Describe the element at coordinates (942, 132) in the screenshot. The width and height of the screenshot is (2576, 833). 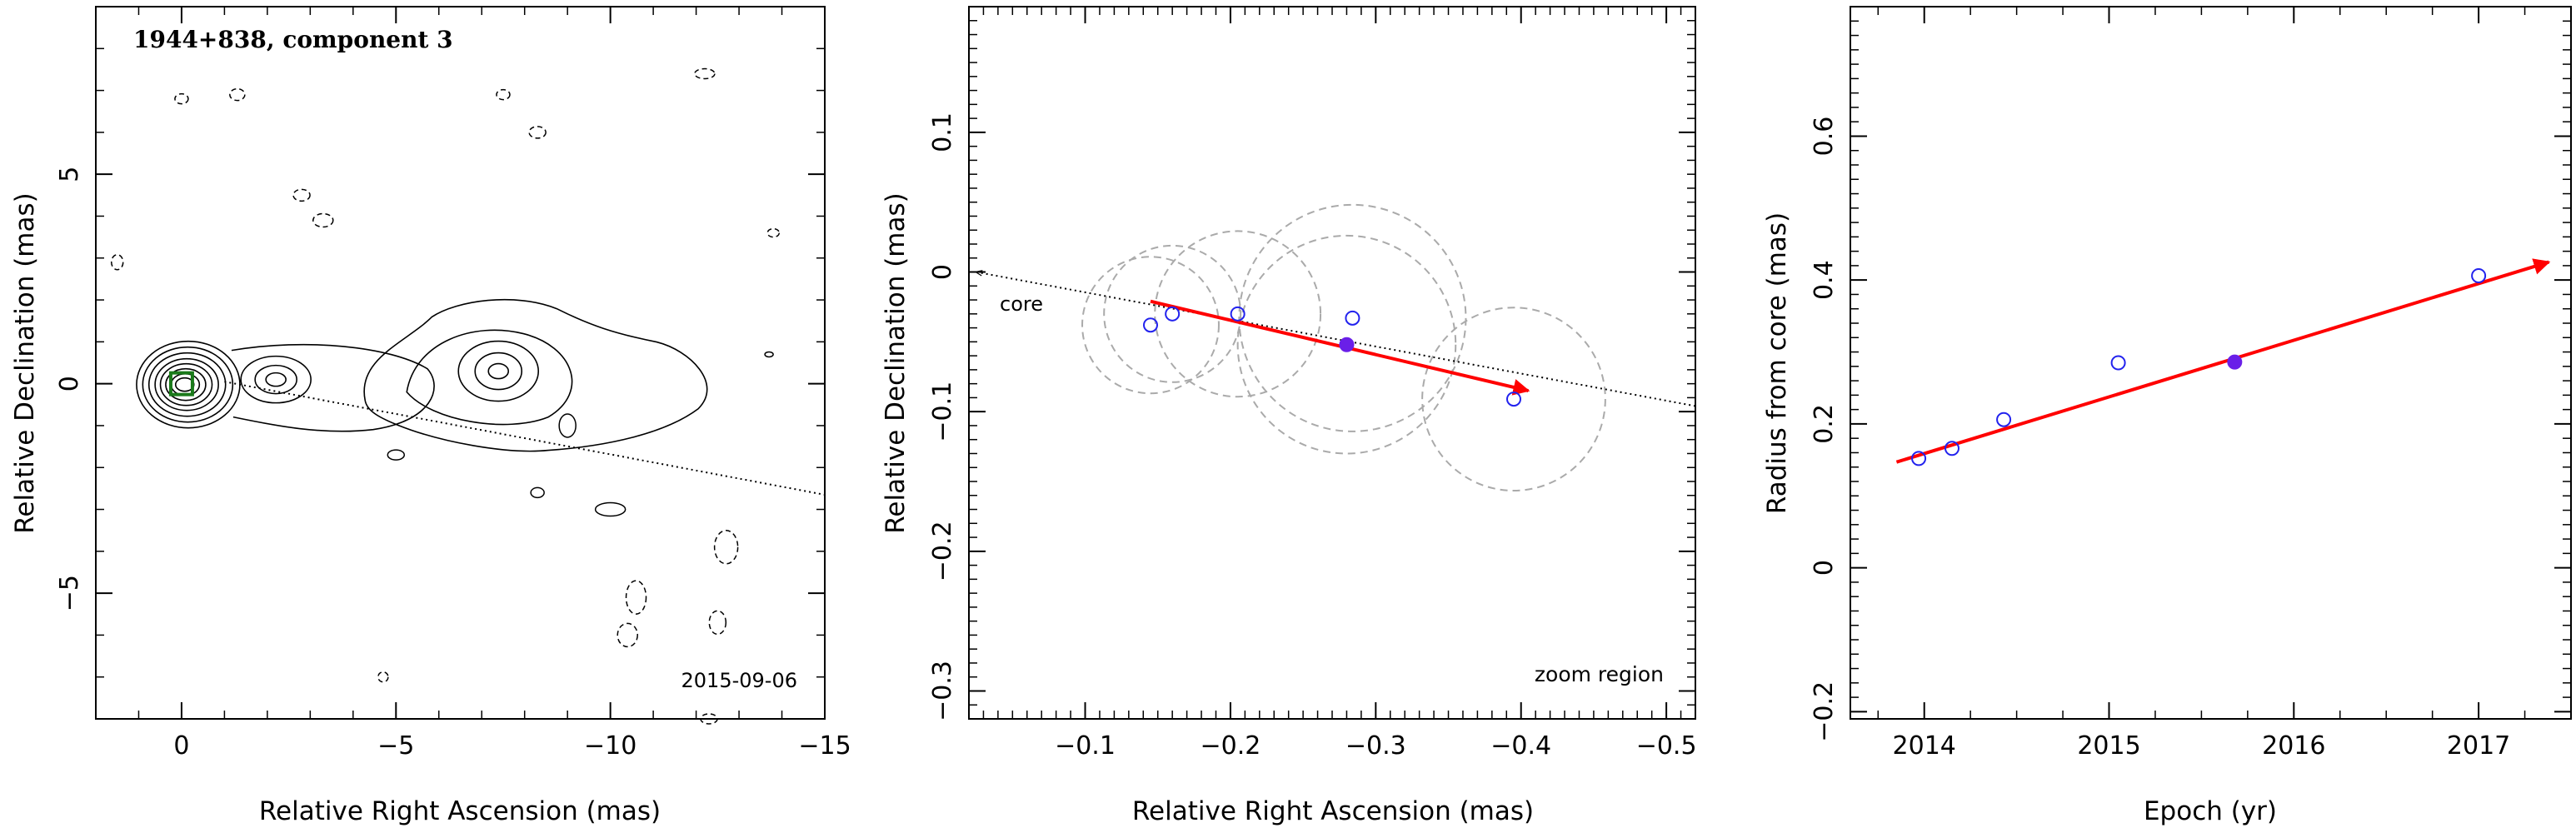
I see `y-tick-label: 0.1` at that location.